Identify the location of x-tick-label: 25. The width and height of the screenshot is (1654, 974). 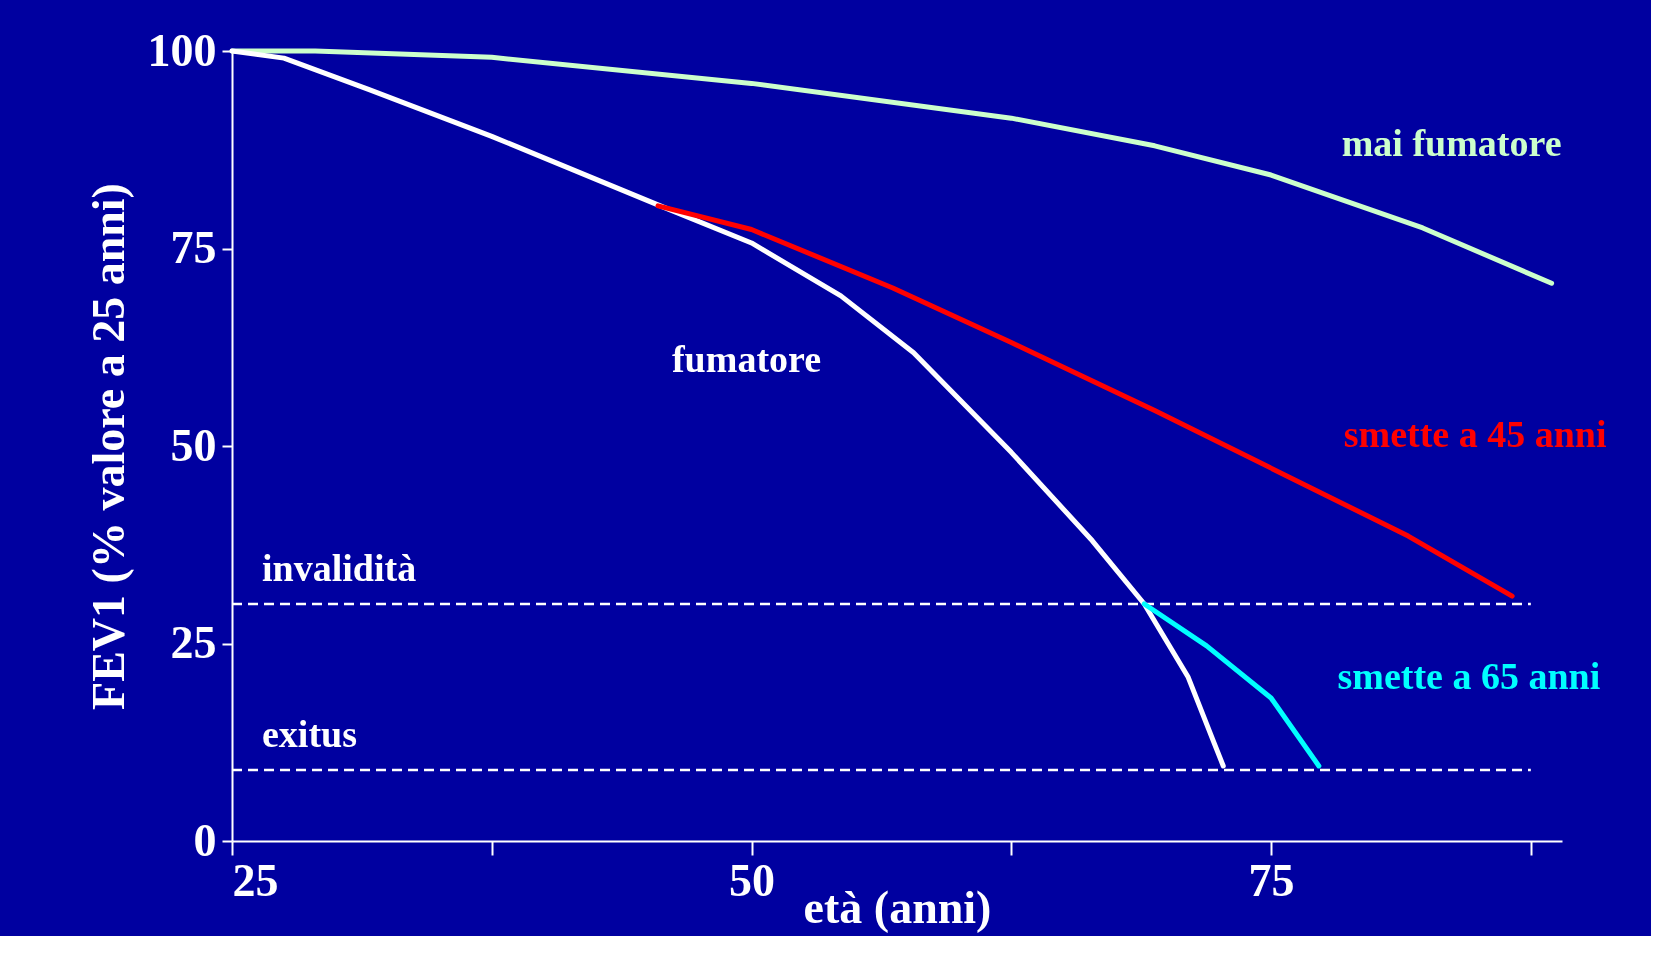
(255, 880).